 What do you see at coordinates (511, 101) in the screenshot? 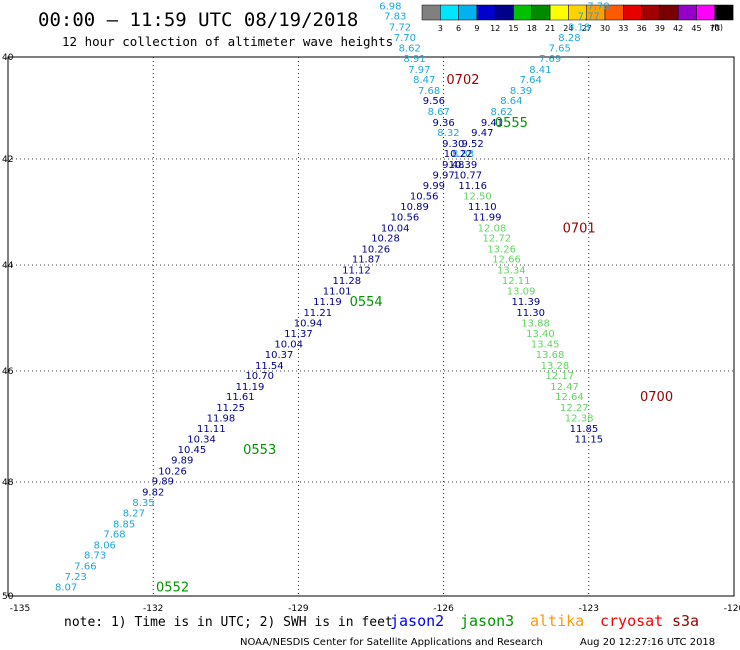
I see `wave-height-point: 8.64` at bounding box center [511, 101].